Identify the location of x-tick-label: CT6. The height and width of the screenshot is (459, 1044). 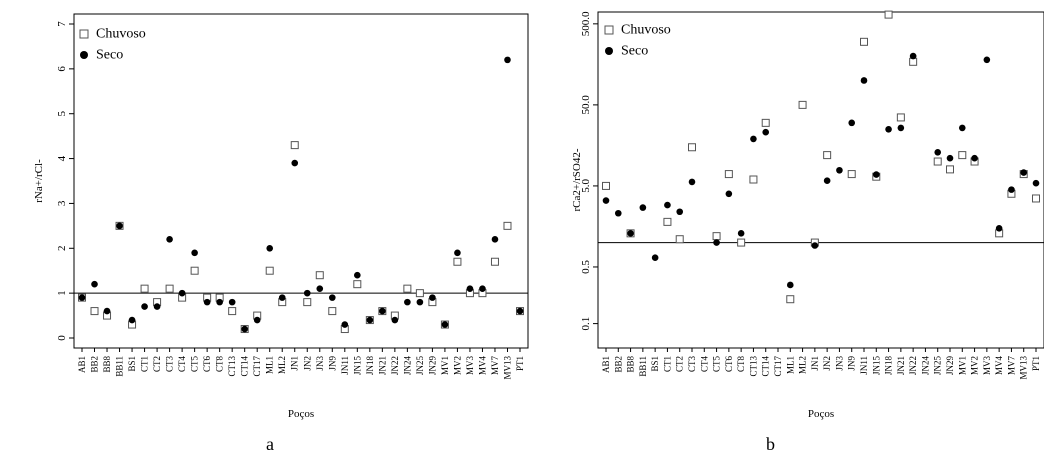
(207, 364).